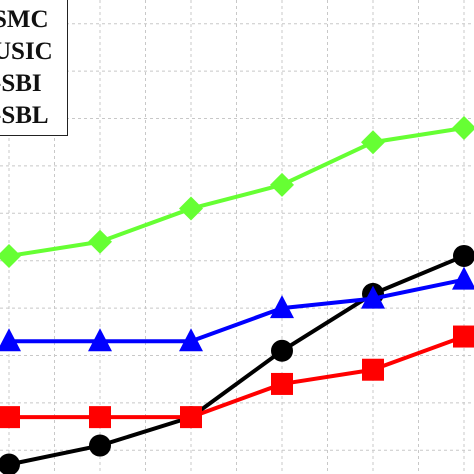 Image resolution: width=474 pixels, height=474 pixels. What do you see at coordinates (24, 115) in the screenshot?
I see `legend-label-sbl: -SBL` at bounding box center [24, 115].